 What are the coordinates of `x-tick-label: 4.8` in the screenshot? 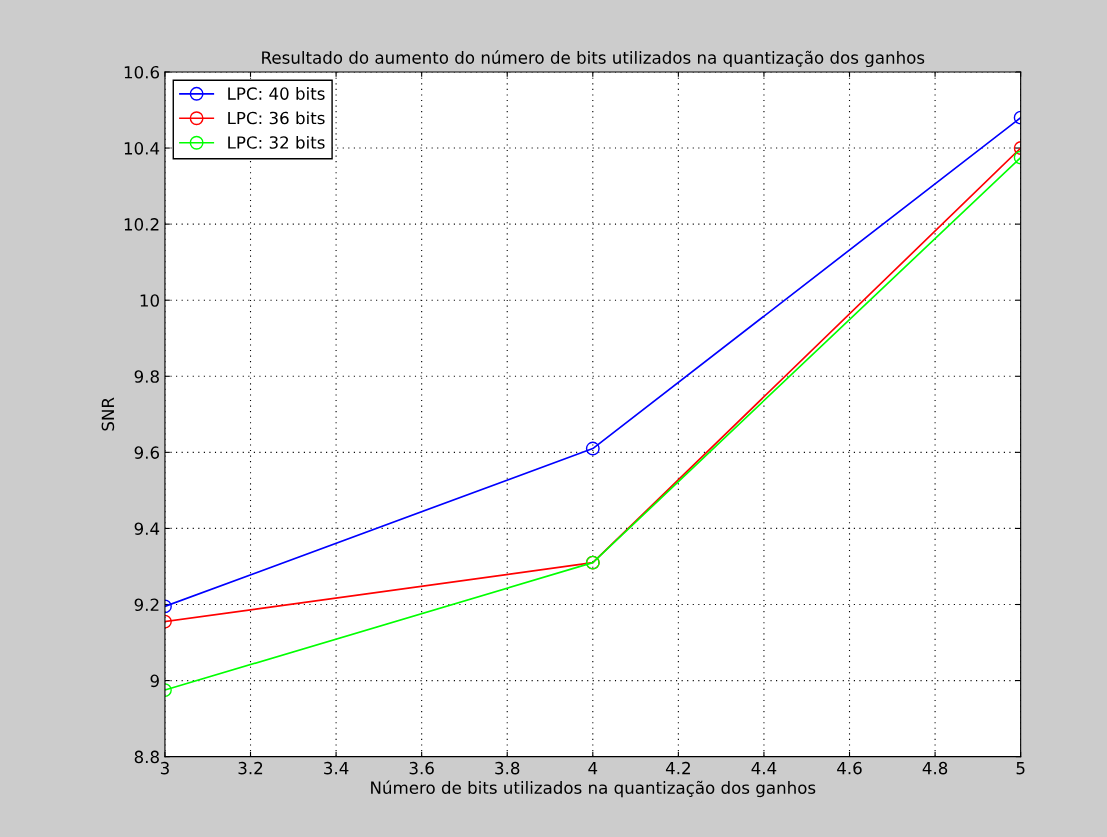 It's located at (935, 768).